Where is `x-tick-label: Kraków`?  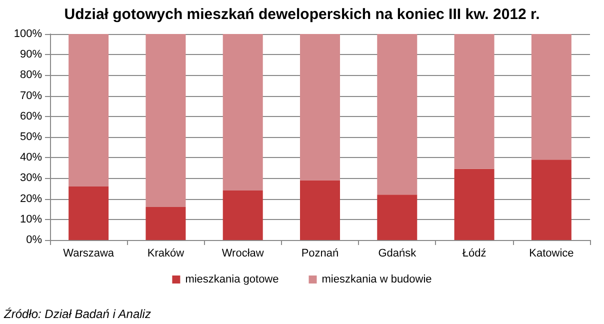
x-tick-label: Kraków is located at coordinates (165, 254).